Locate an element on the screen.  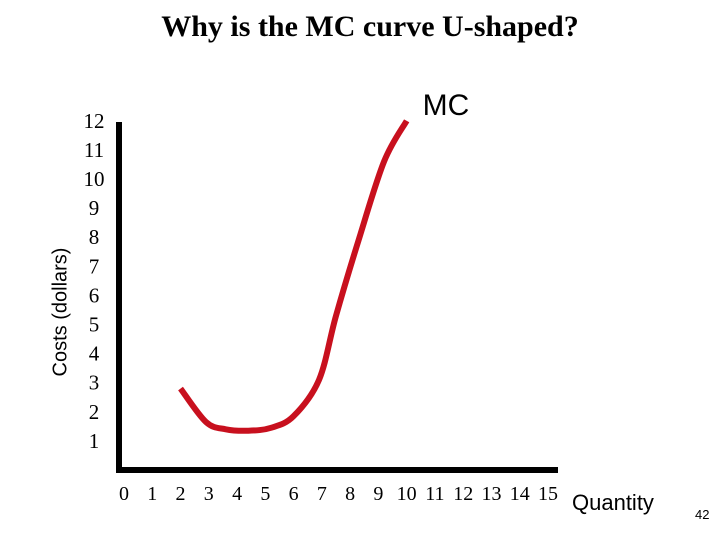
x-tick-label: 11 is located at coordinates (434, 494).